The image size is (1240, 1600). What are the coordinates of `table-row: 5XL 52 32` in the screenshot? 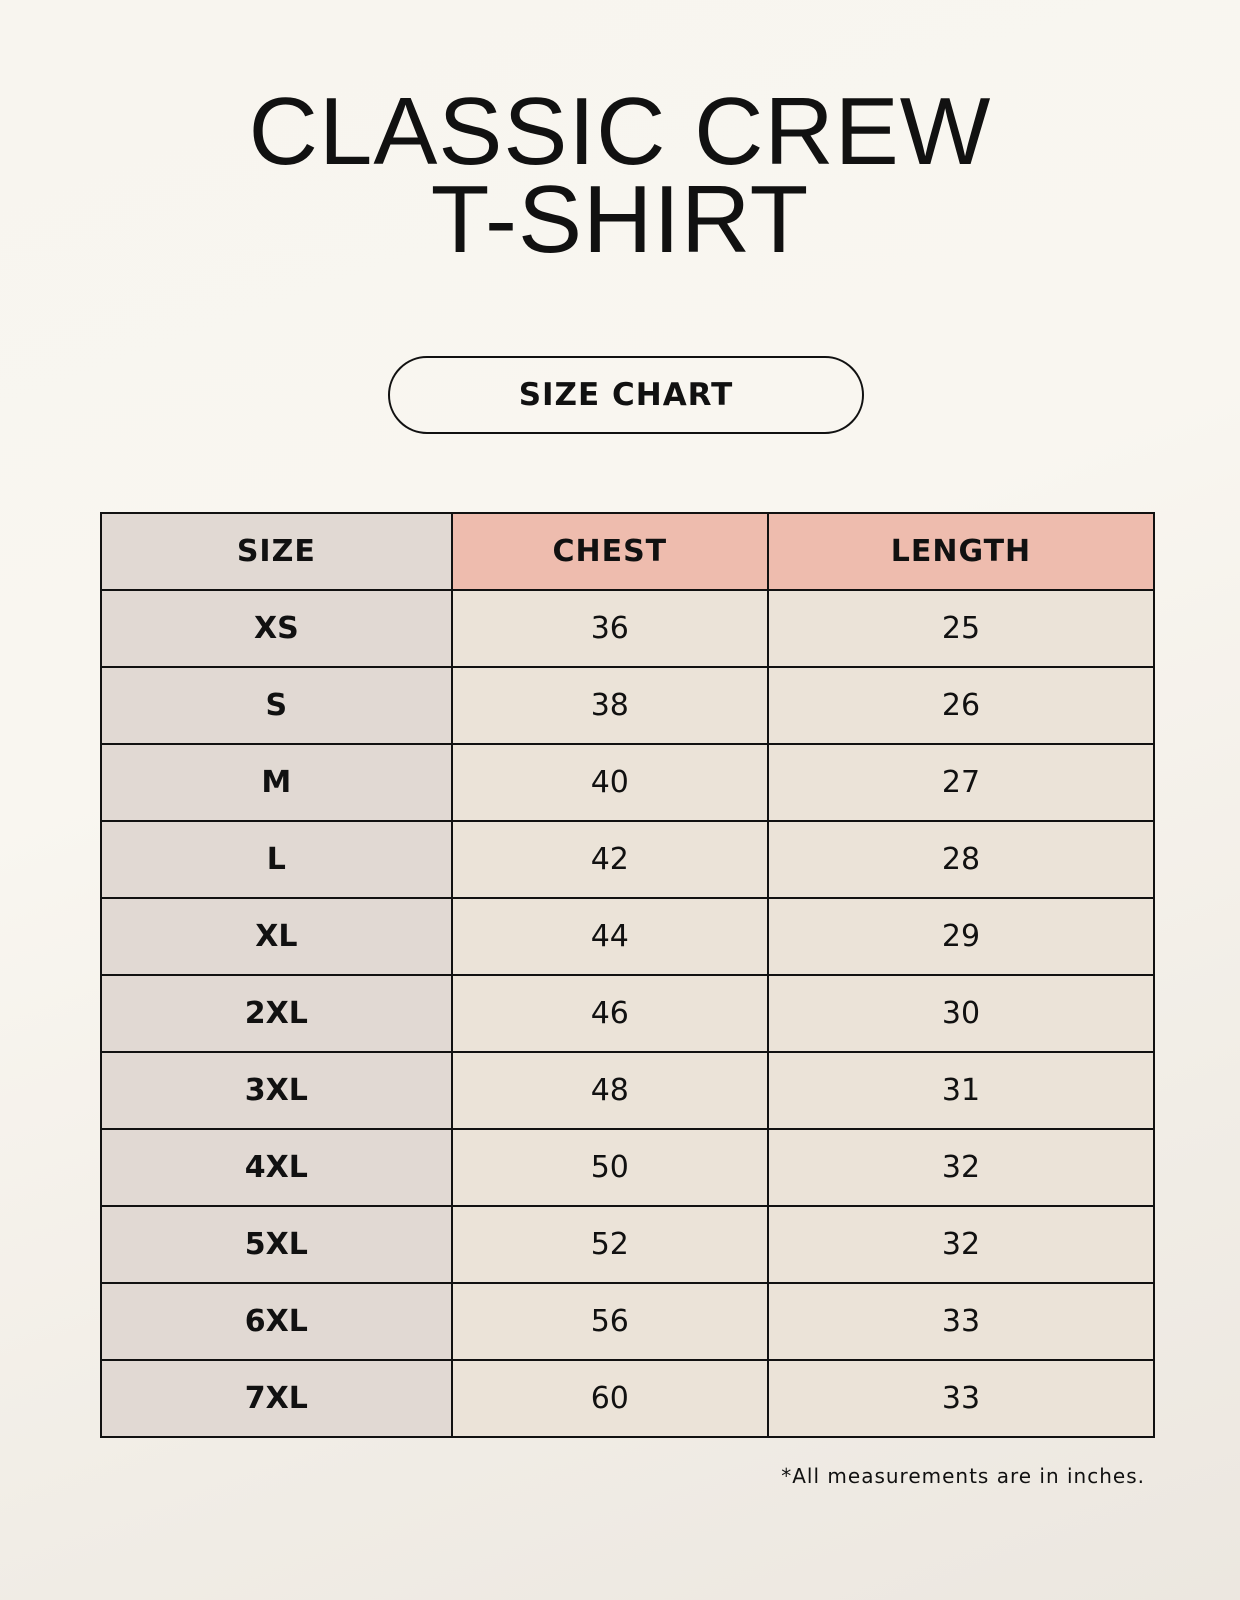 It's located at (628, 1244).